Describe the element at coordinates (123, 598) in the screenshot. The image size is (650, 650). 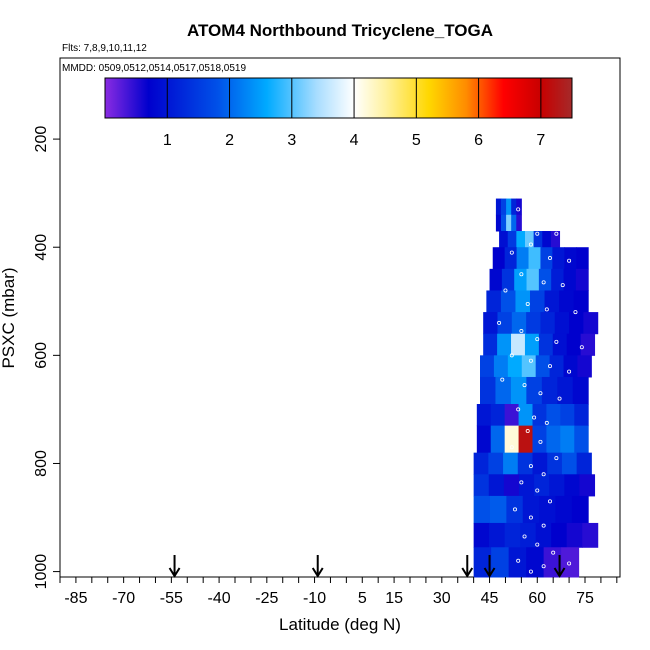
I see `x-tick-label: -70` at that location.